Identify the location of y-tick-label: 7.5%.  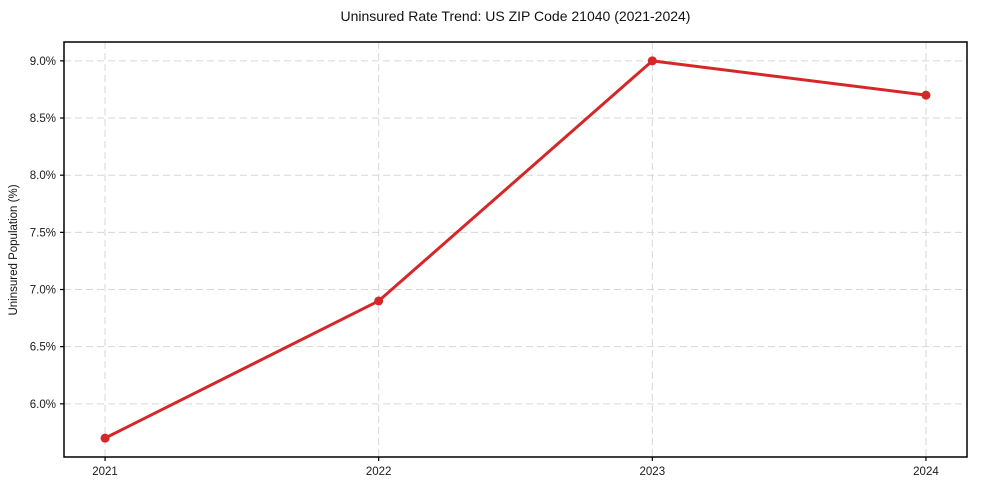
(43, 233).